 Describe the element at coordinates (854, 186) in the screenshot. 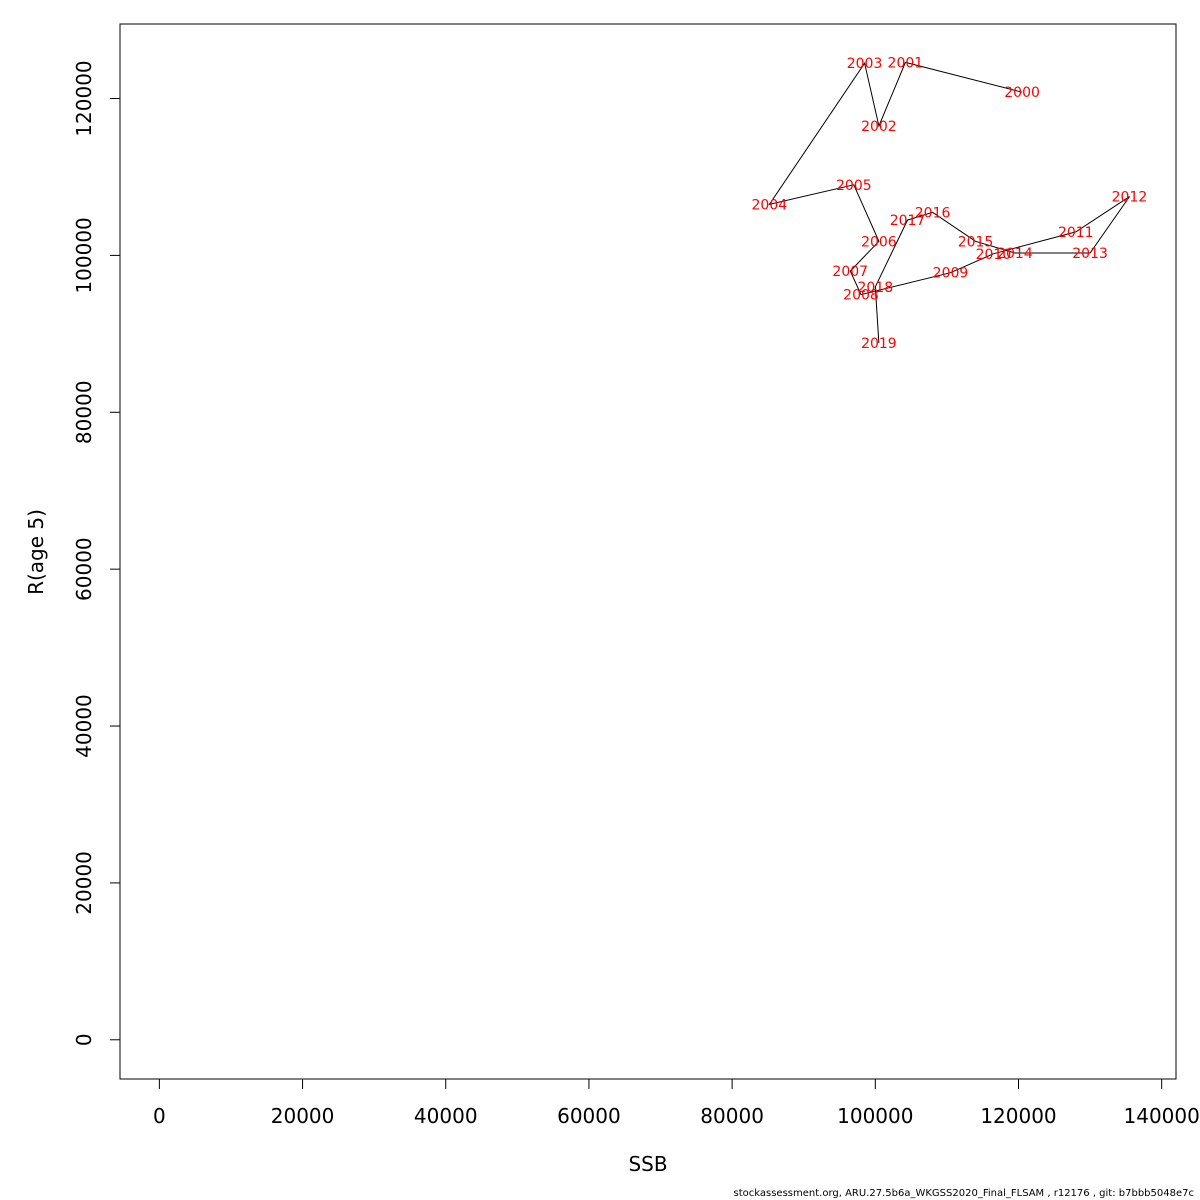

I see `year-label-2005: 2005` at that location.